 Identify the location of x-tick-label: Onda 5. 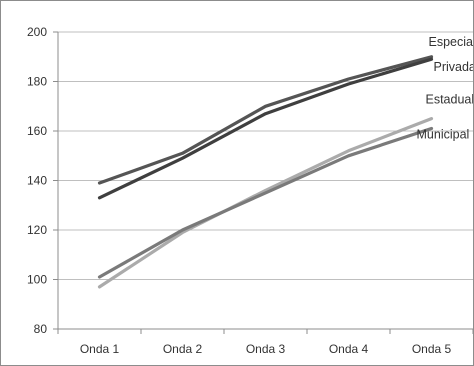
(432, 349).